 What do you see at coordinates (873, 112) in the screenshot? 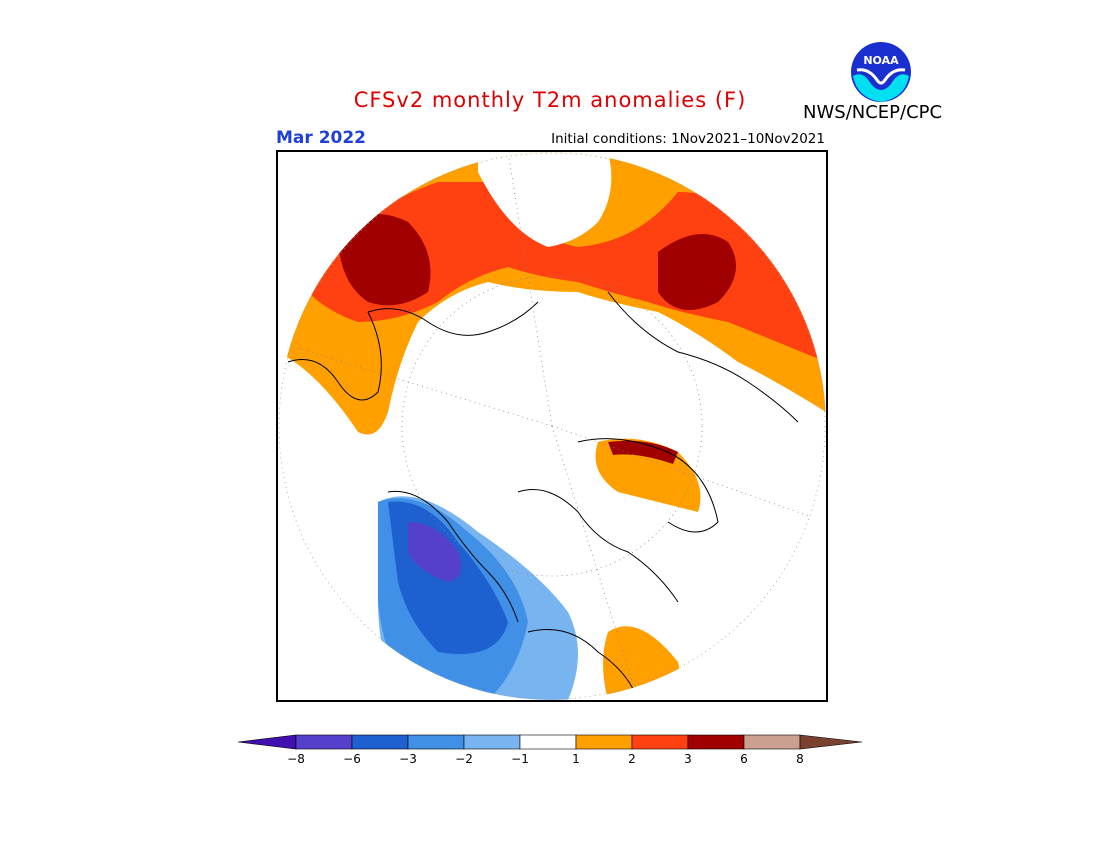
I see `agency-label: NWS/NCEP/CPC` at bounding box center [873, 112].